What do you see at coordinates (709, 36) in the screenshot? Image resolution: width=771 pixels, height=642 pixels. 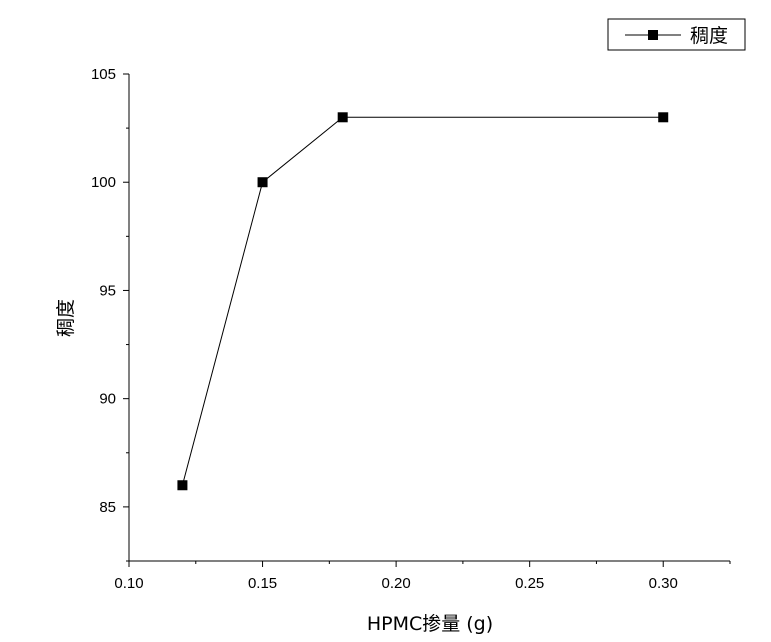 I see `legend-label: 稠度` at bounding box center [709, 36].